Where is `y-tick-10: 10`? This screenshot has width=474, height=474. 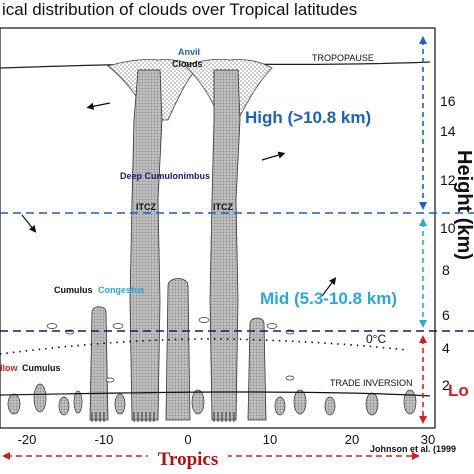
y-tick-10: 10 is located at coordinates (448, 228).